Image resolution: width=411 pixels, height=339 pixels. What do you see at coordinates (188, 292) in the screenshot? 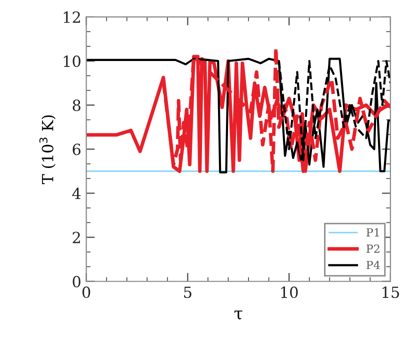
I see `x-tick-label: 5` at bounding box center [188, 292].